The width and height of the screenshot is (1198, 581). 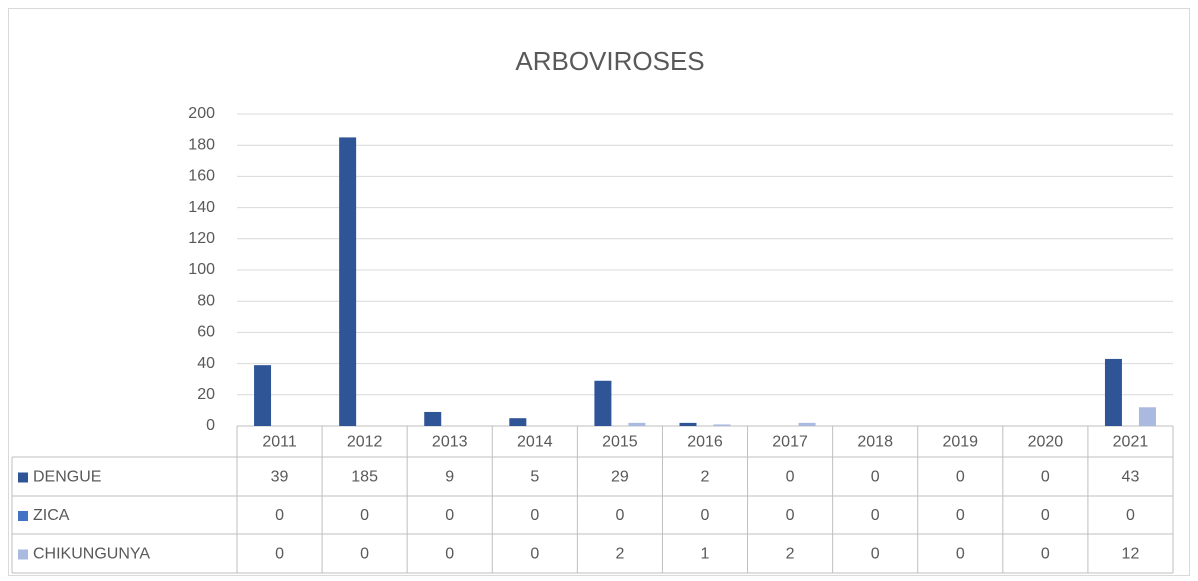 What do you see at coordinates (91, 554) in the screenshot?
I see `legend-label: CHIKUNGUNYA` at bounding box center [91, 554].